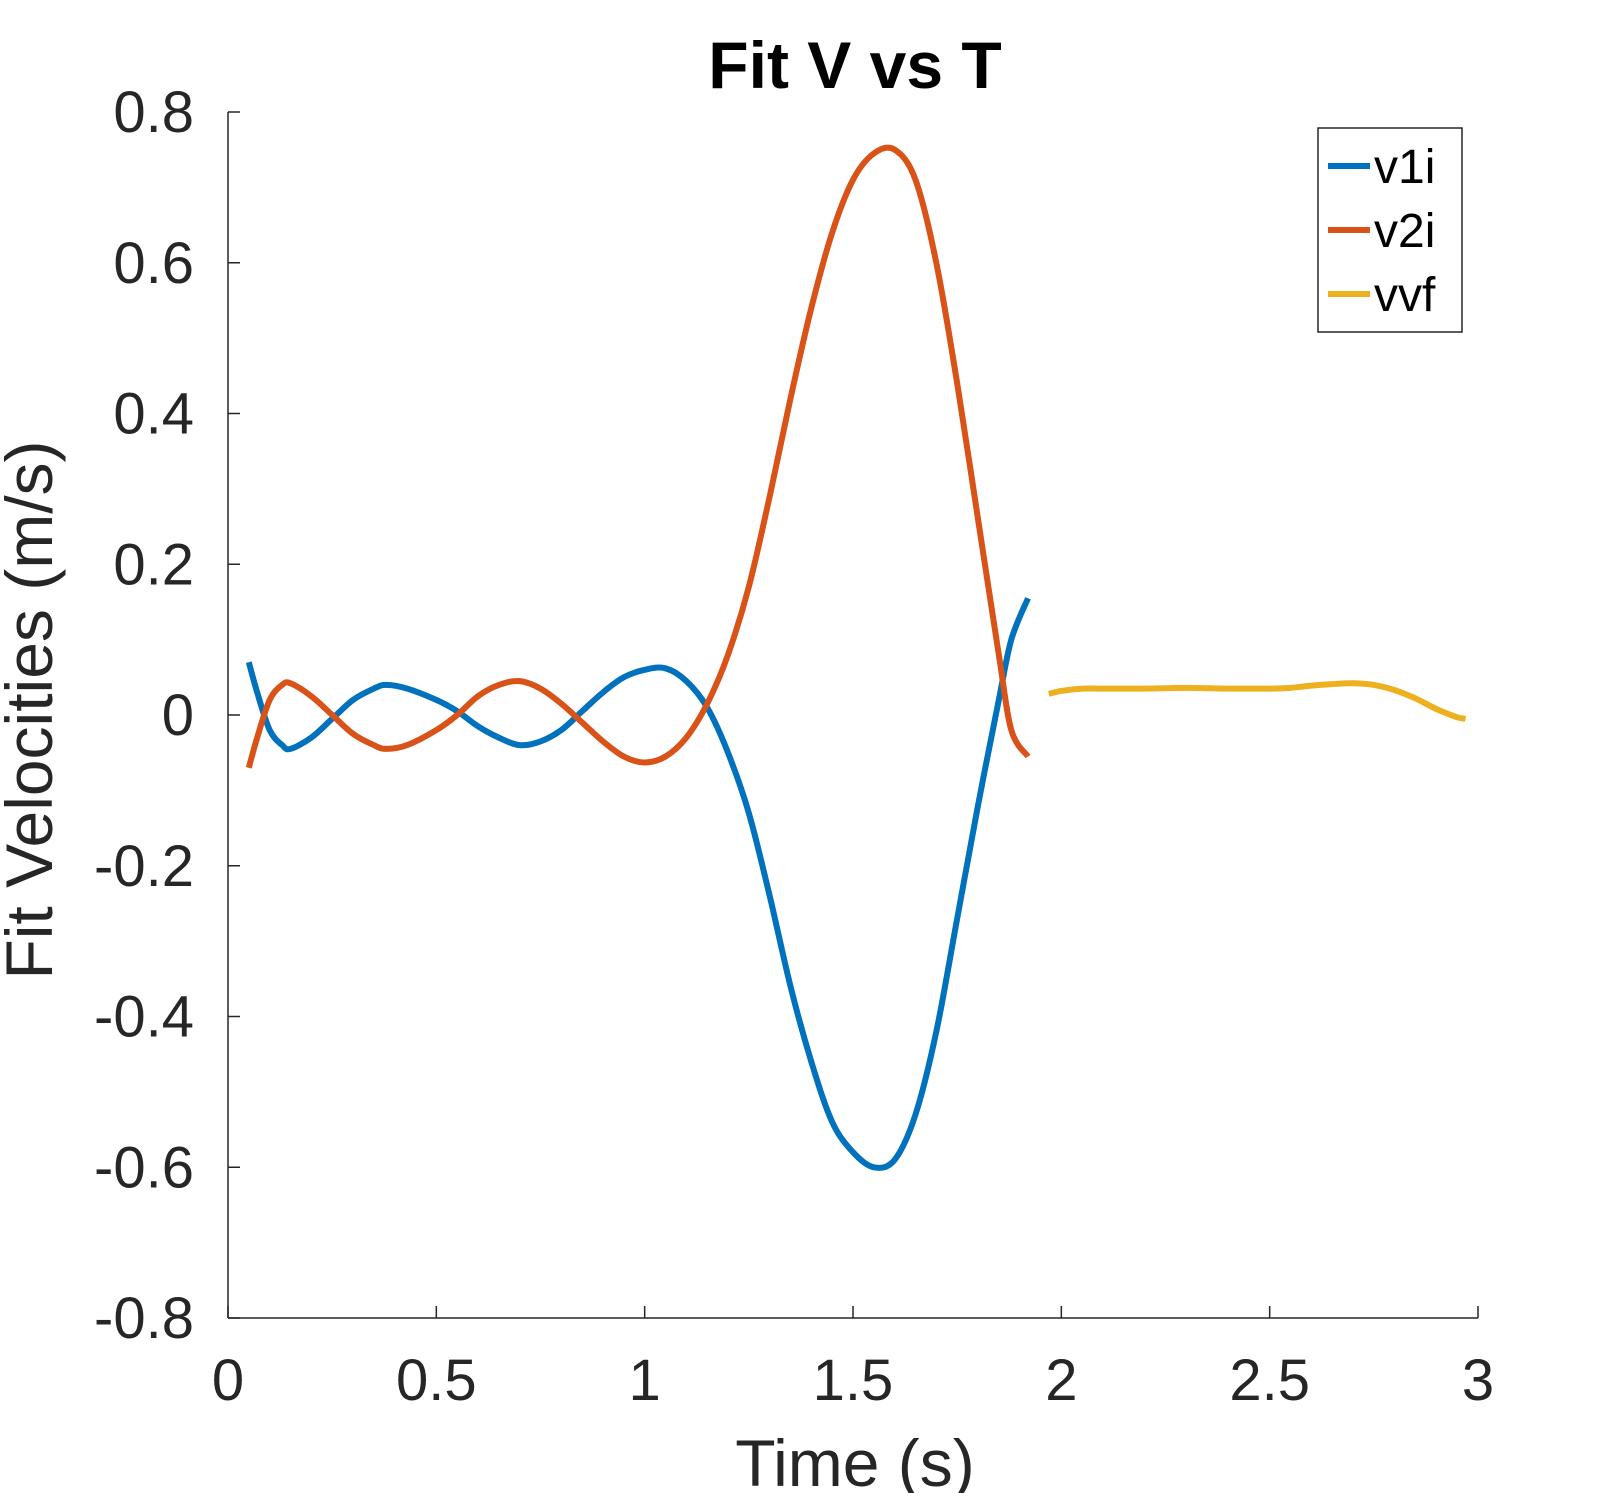 The height and width of the screenshot is (1493, 1622). I want to click on x-tick-label: 0, so click(228, 1380).